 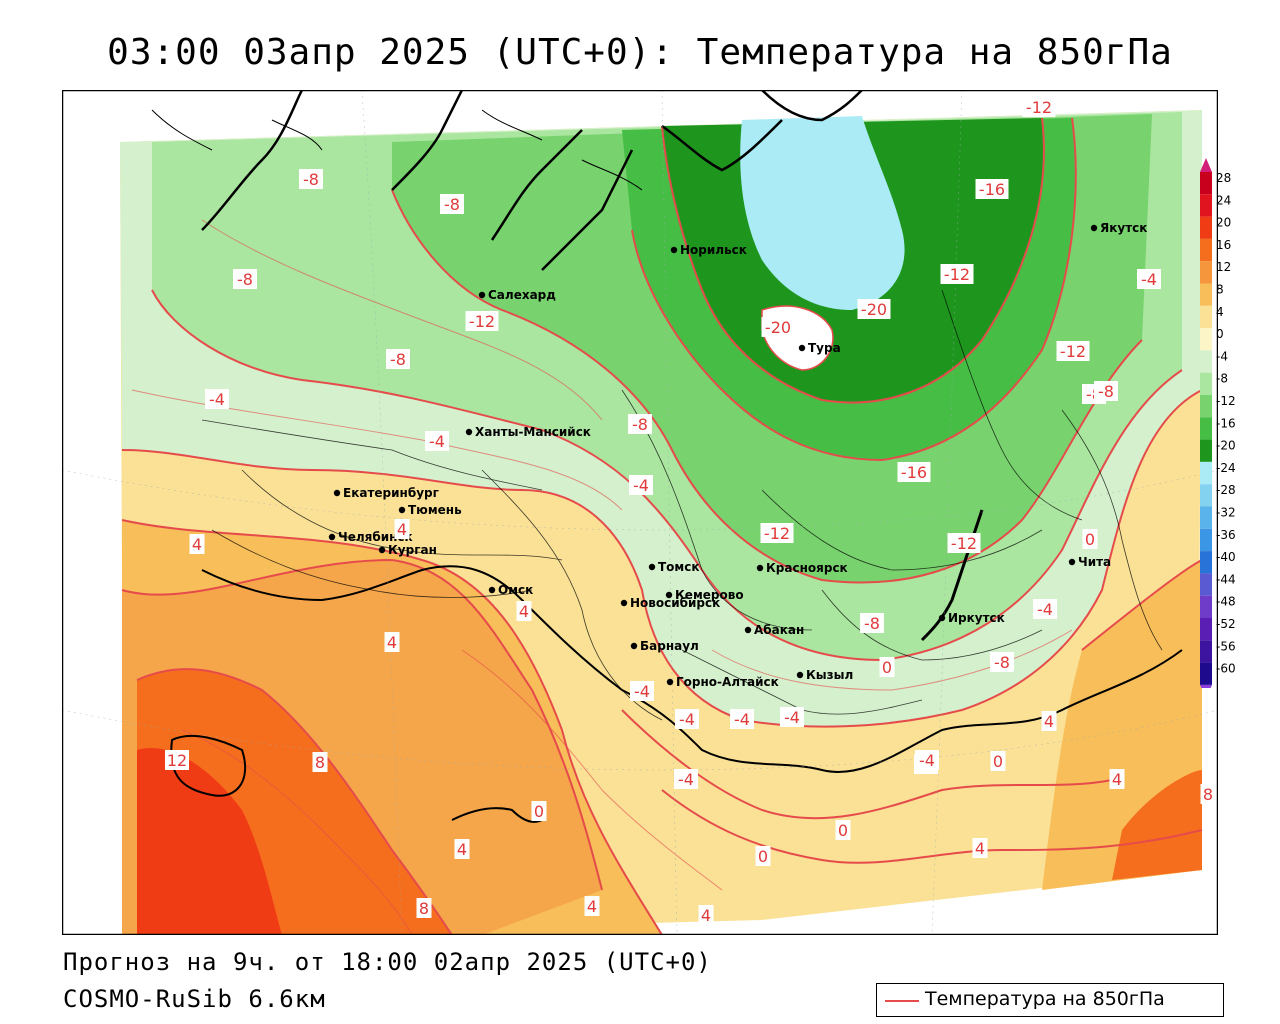 I want to click on city-19: Чита, so click(x=1089, y=562).